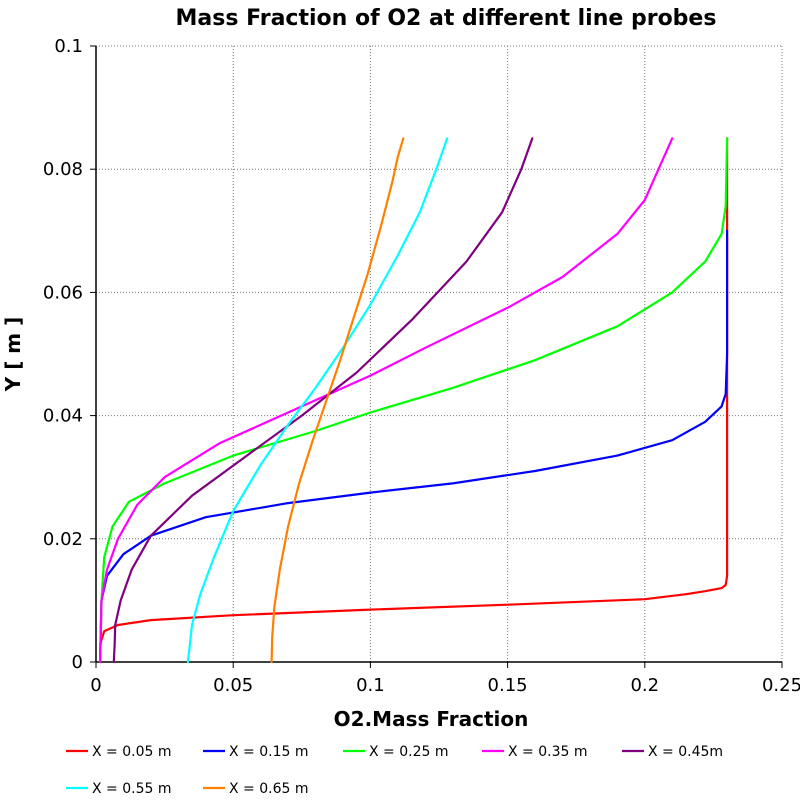 This screenshot has height=800, width=800. Describe the element at coordinates (547, 752) in the screenshot. I see `legend-label: X = 0.35 m` at that location.